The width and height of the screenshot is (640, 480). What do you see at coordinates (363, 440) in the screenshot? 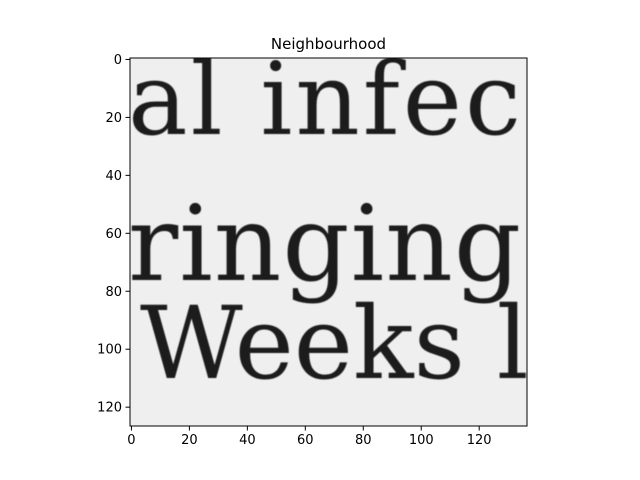
I see `x-tick-label: 80` at bounding box center [363, 440].